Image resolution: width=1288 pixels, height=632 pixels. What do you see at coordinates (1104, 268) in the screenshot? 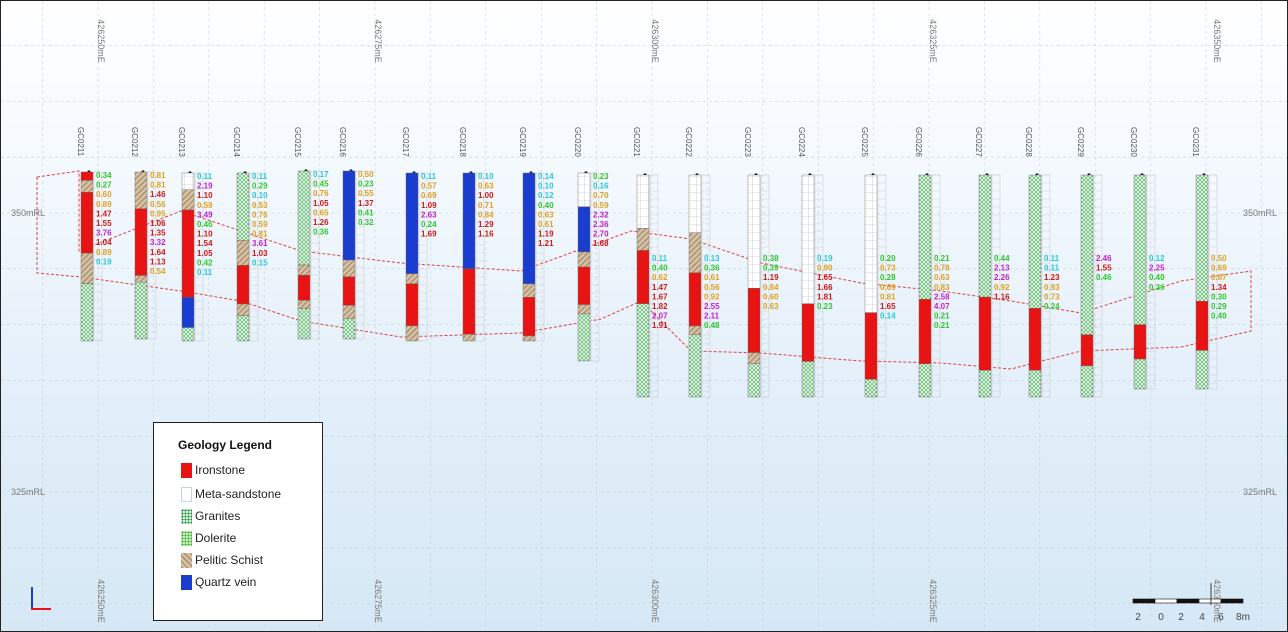
I see `assay-value: 1.55` at bounding box center [1104, 268].